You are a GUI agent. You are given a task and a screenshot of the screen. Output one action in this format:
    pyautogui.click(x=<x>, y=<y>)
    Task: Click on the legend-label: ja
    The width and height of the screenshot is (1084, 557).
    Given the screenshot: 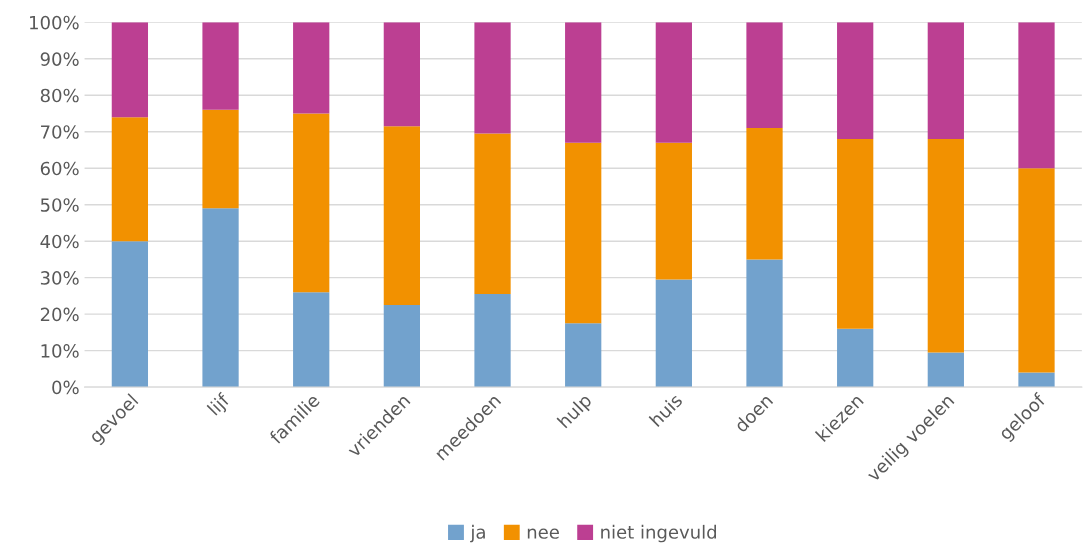 What is the action you would take?
    pyautogui.click(x=477, y=533)
    